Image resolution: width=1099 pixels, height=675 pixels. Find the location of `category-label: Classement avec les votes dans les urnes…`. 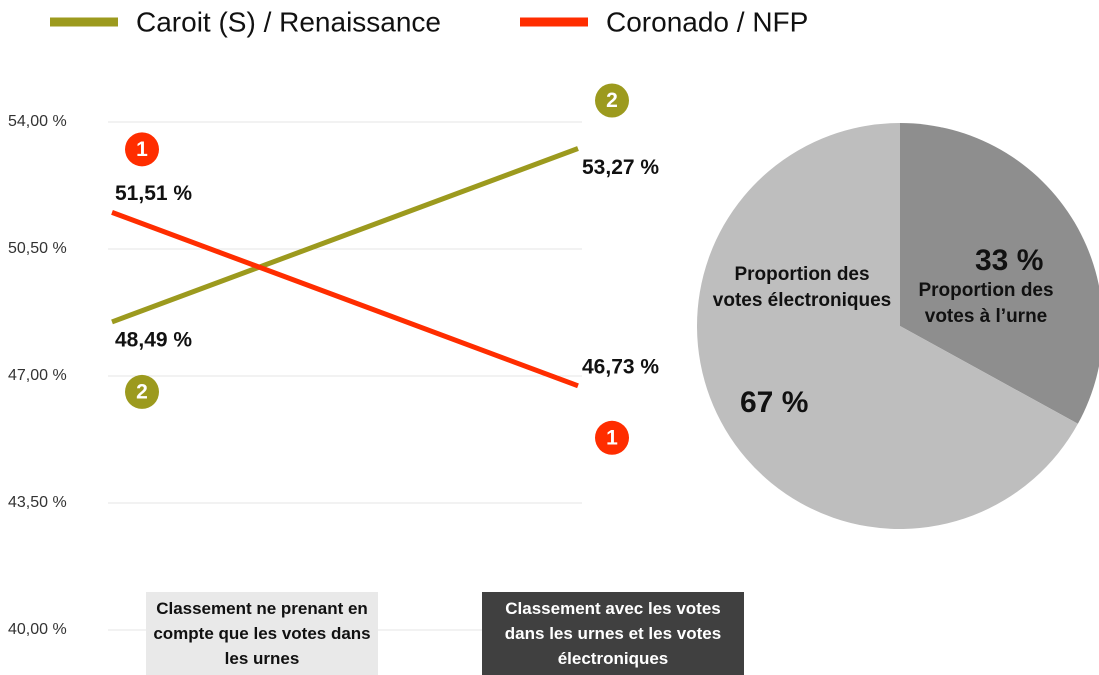

category-label: Classement avec les votes dans les urnes… is located at coordinates (613, 633).